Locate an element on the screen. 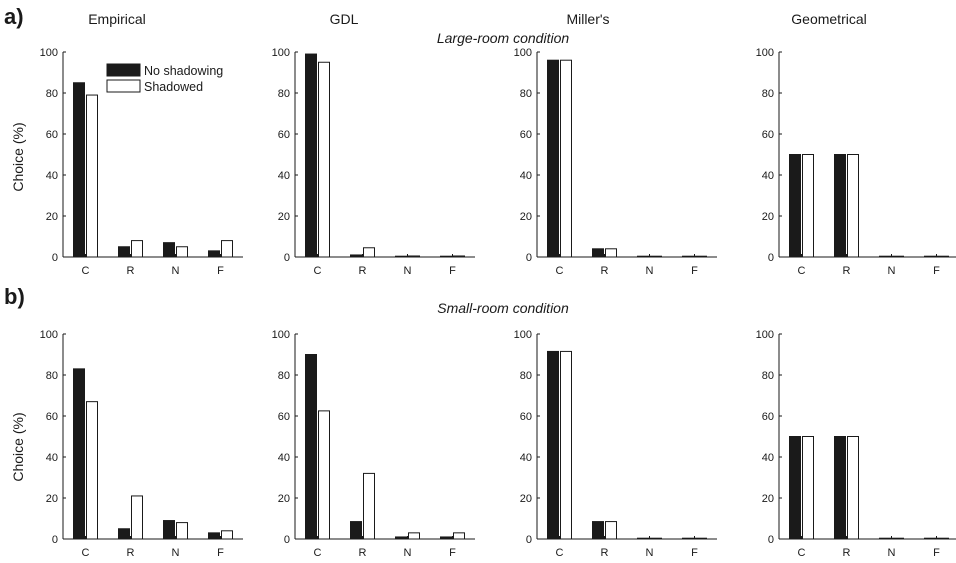 The height and width of the screenshot is (563, 956). column-title-millers: Miller's is located at coordinates (587, 19).